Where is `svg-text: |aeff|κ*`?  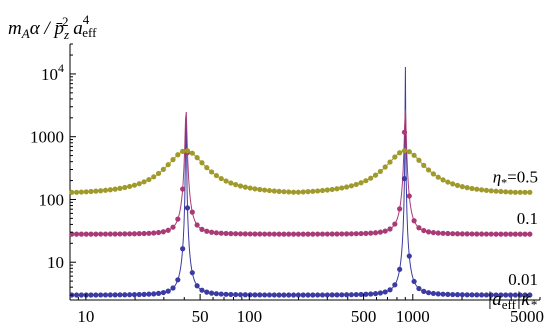 svg-text: |aeff|κ* is located at coordinates (512, 300).